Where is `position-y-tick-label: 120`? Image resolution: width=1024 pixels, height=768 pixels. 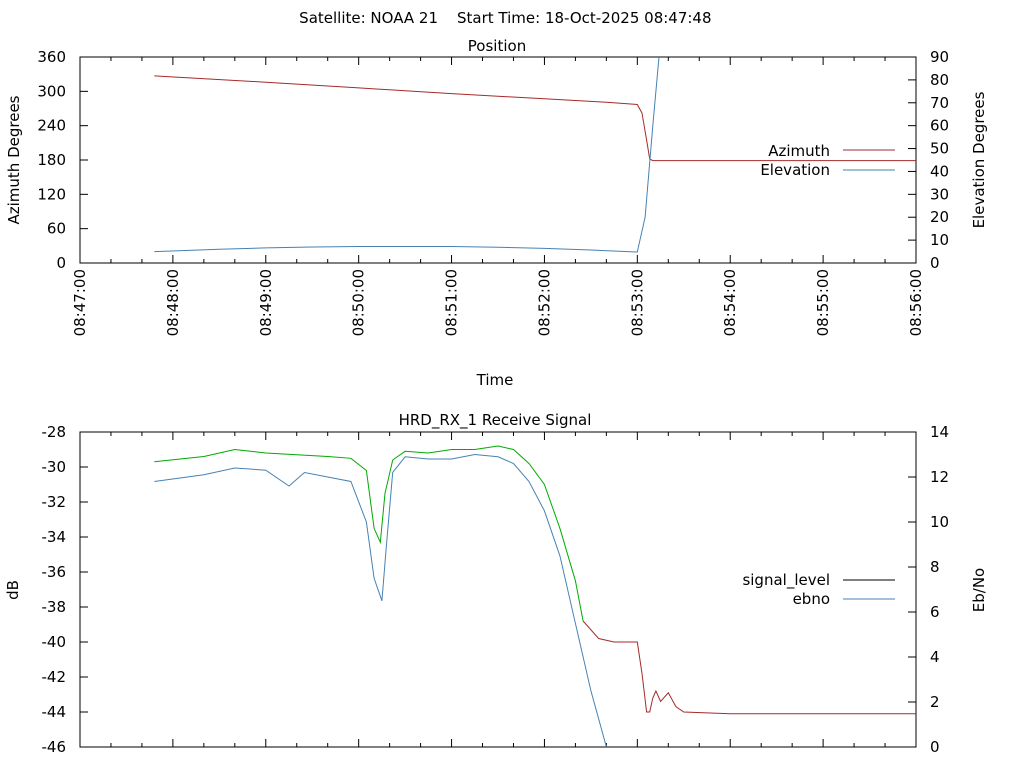
position-y-tick-label: 120 is located at coordinates (51, 194).